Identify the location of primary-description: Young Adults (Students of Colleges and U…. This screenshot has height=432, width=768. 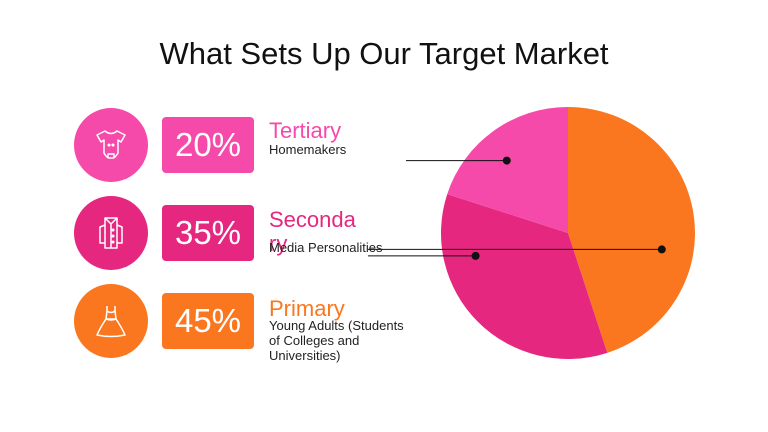
(336, 340).